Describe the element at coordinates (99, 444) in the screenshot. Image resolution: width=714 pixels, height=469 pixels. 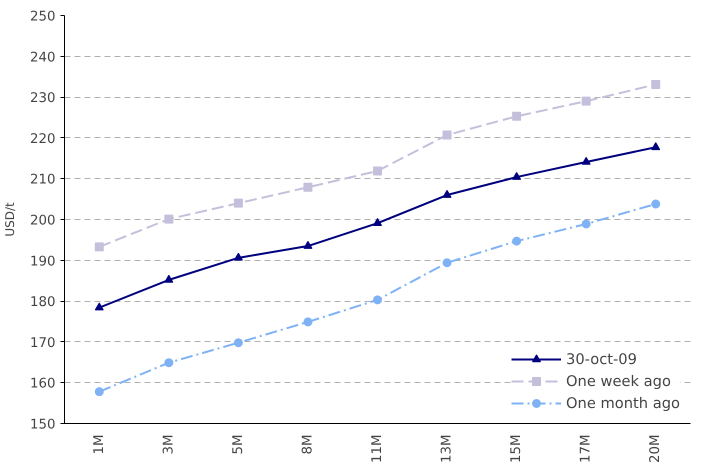
I see `x-tick-label: 1M` at that location.